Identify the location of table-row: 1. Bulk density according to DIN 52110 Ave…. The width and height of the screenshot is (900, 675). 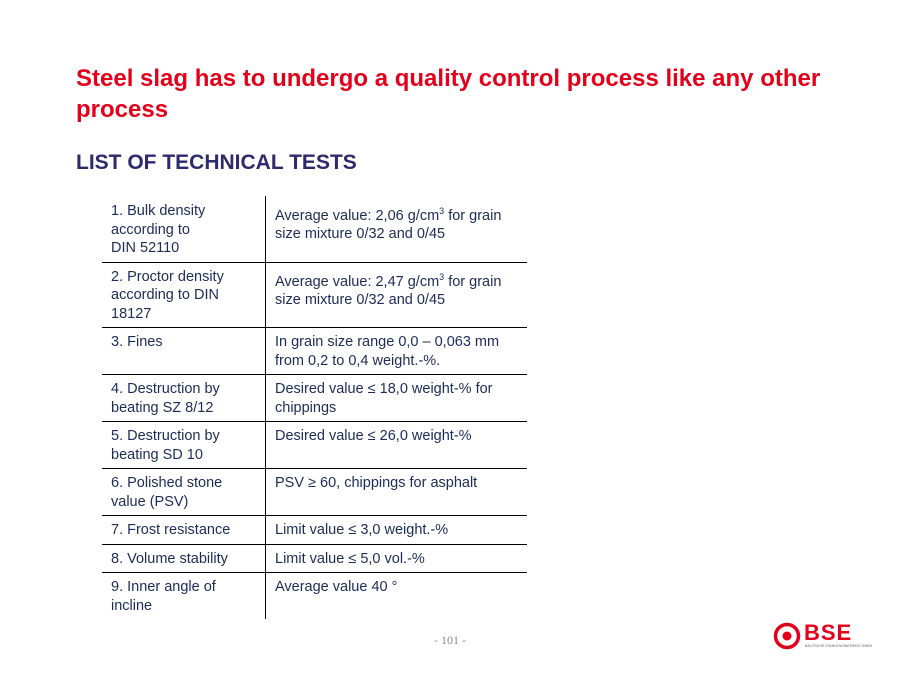
(314, 229).